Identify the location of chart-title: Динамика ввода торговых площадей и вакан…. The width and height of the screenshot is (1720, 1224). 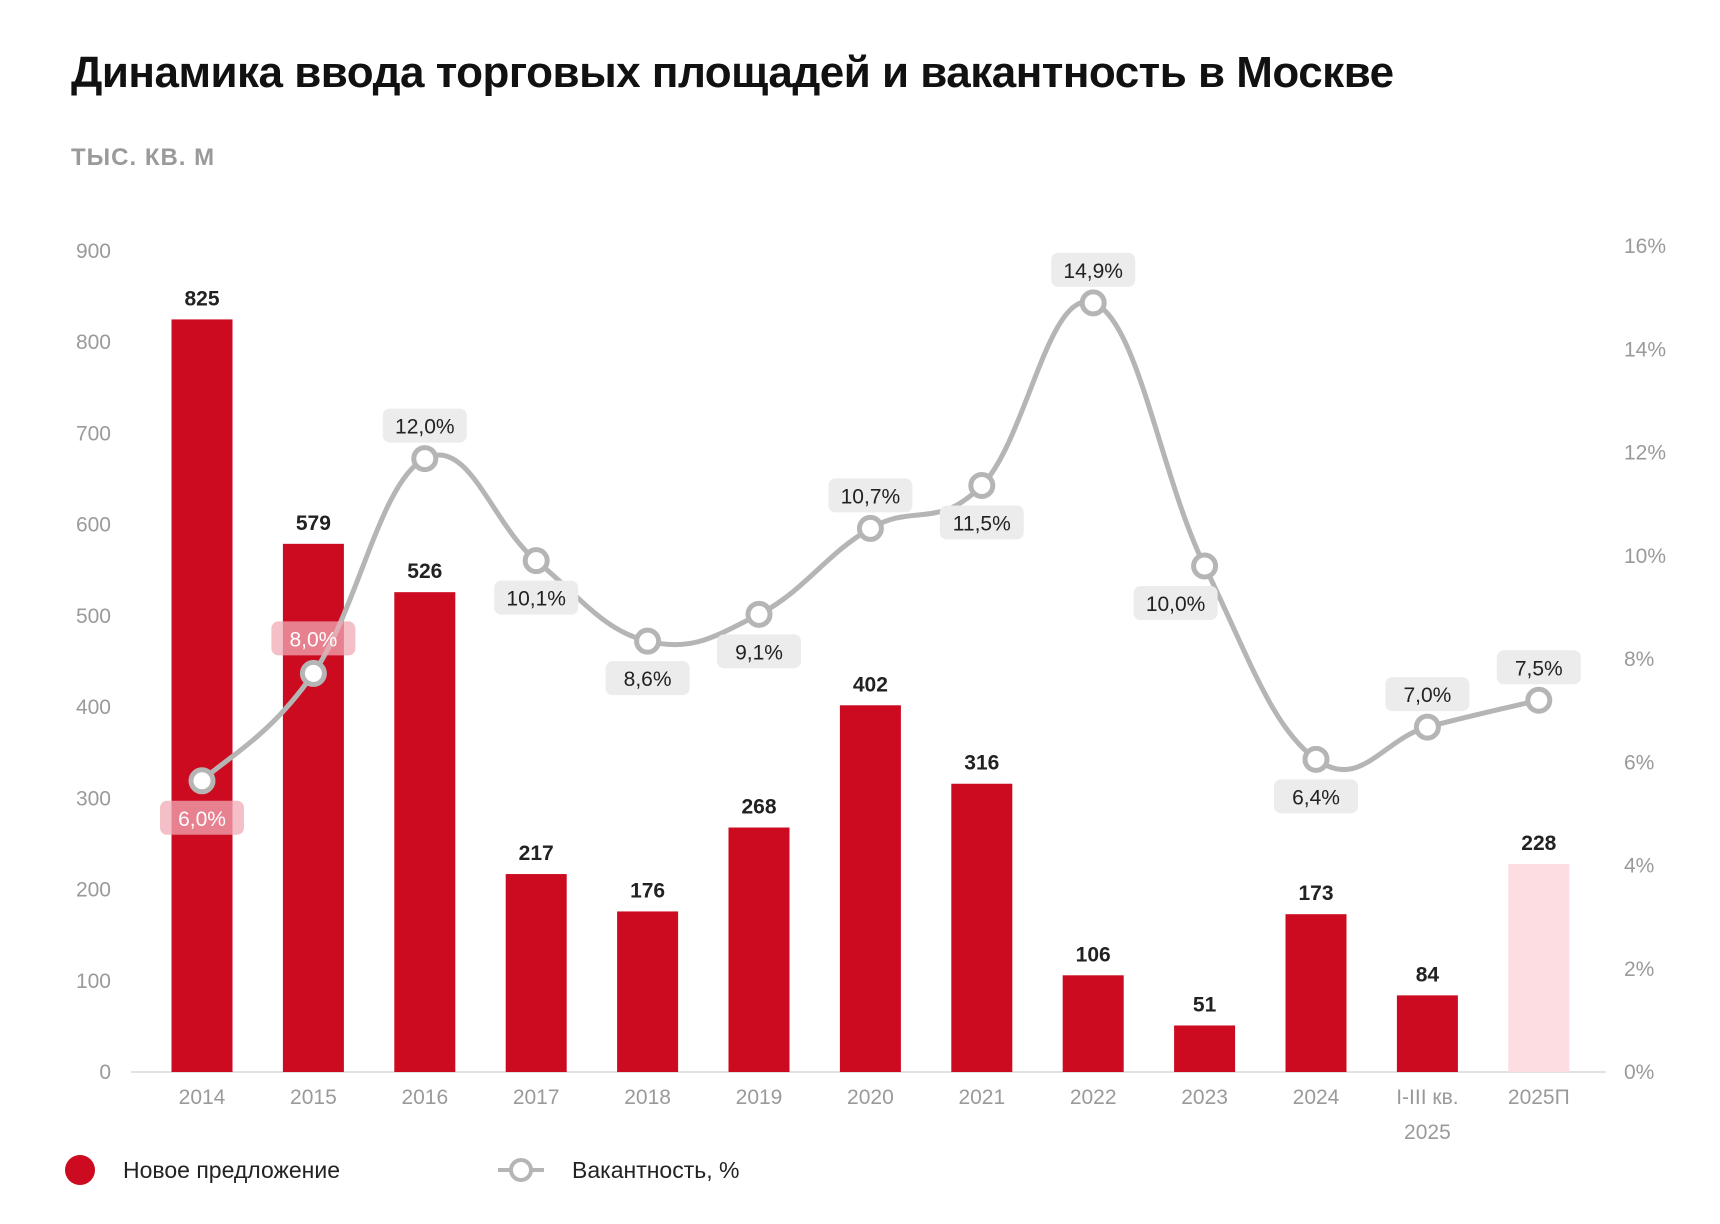
(732, 72).